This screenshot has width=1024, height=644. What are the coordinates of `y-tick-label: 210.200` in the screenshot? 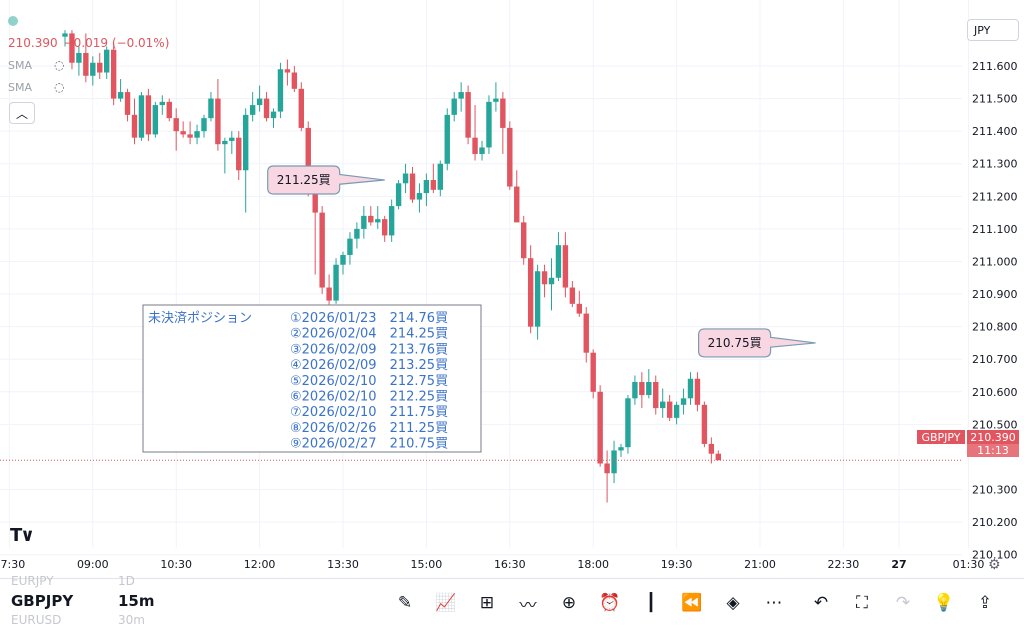 It's located at (995, 522).